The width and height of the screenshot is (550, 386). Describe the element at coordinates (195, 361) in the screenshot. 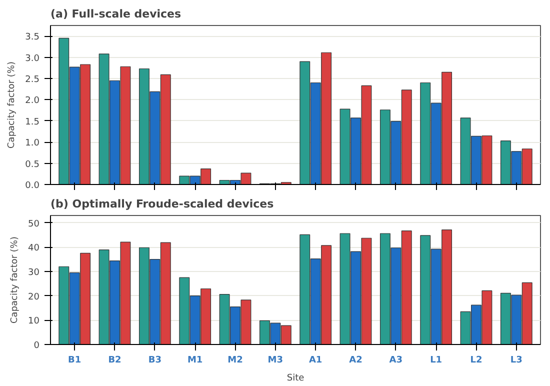

I see `x-tick-label: M1` at that location.